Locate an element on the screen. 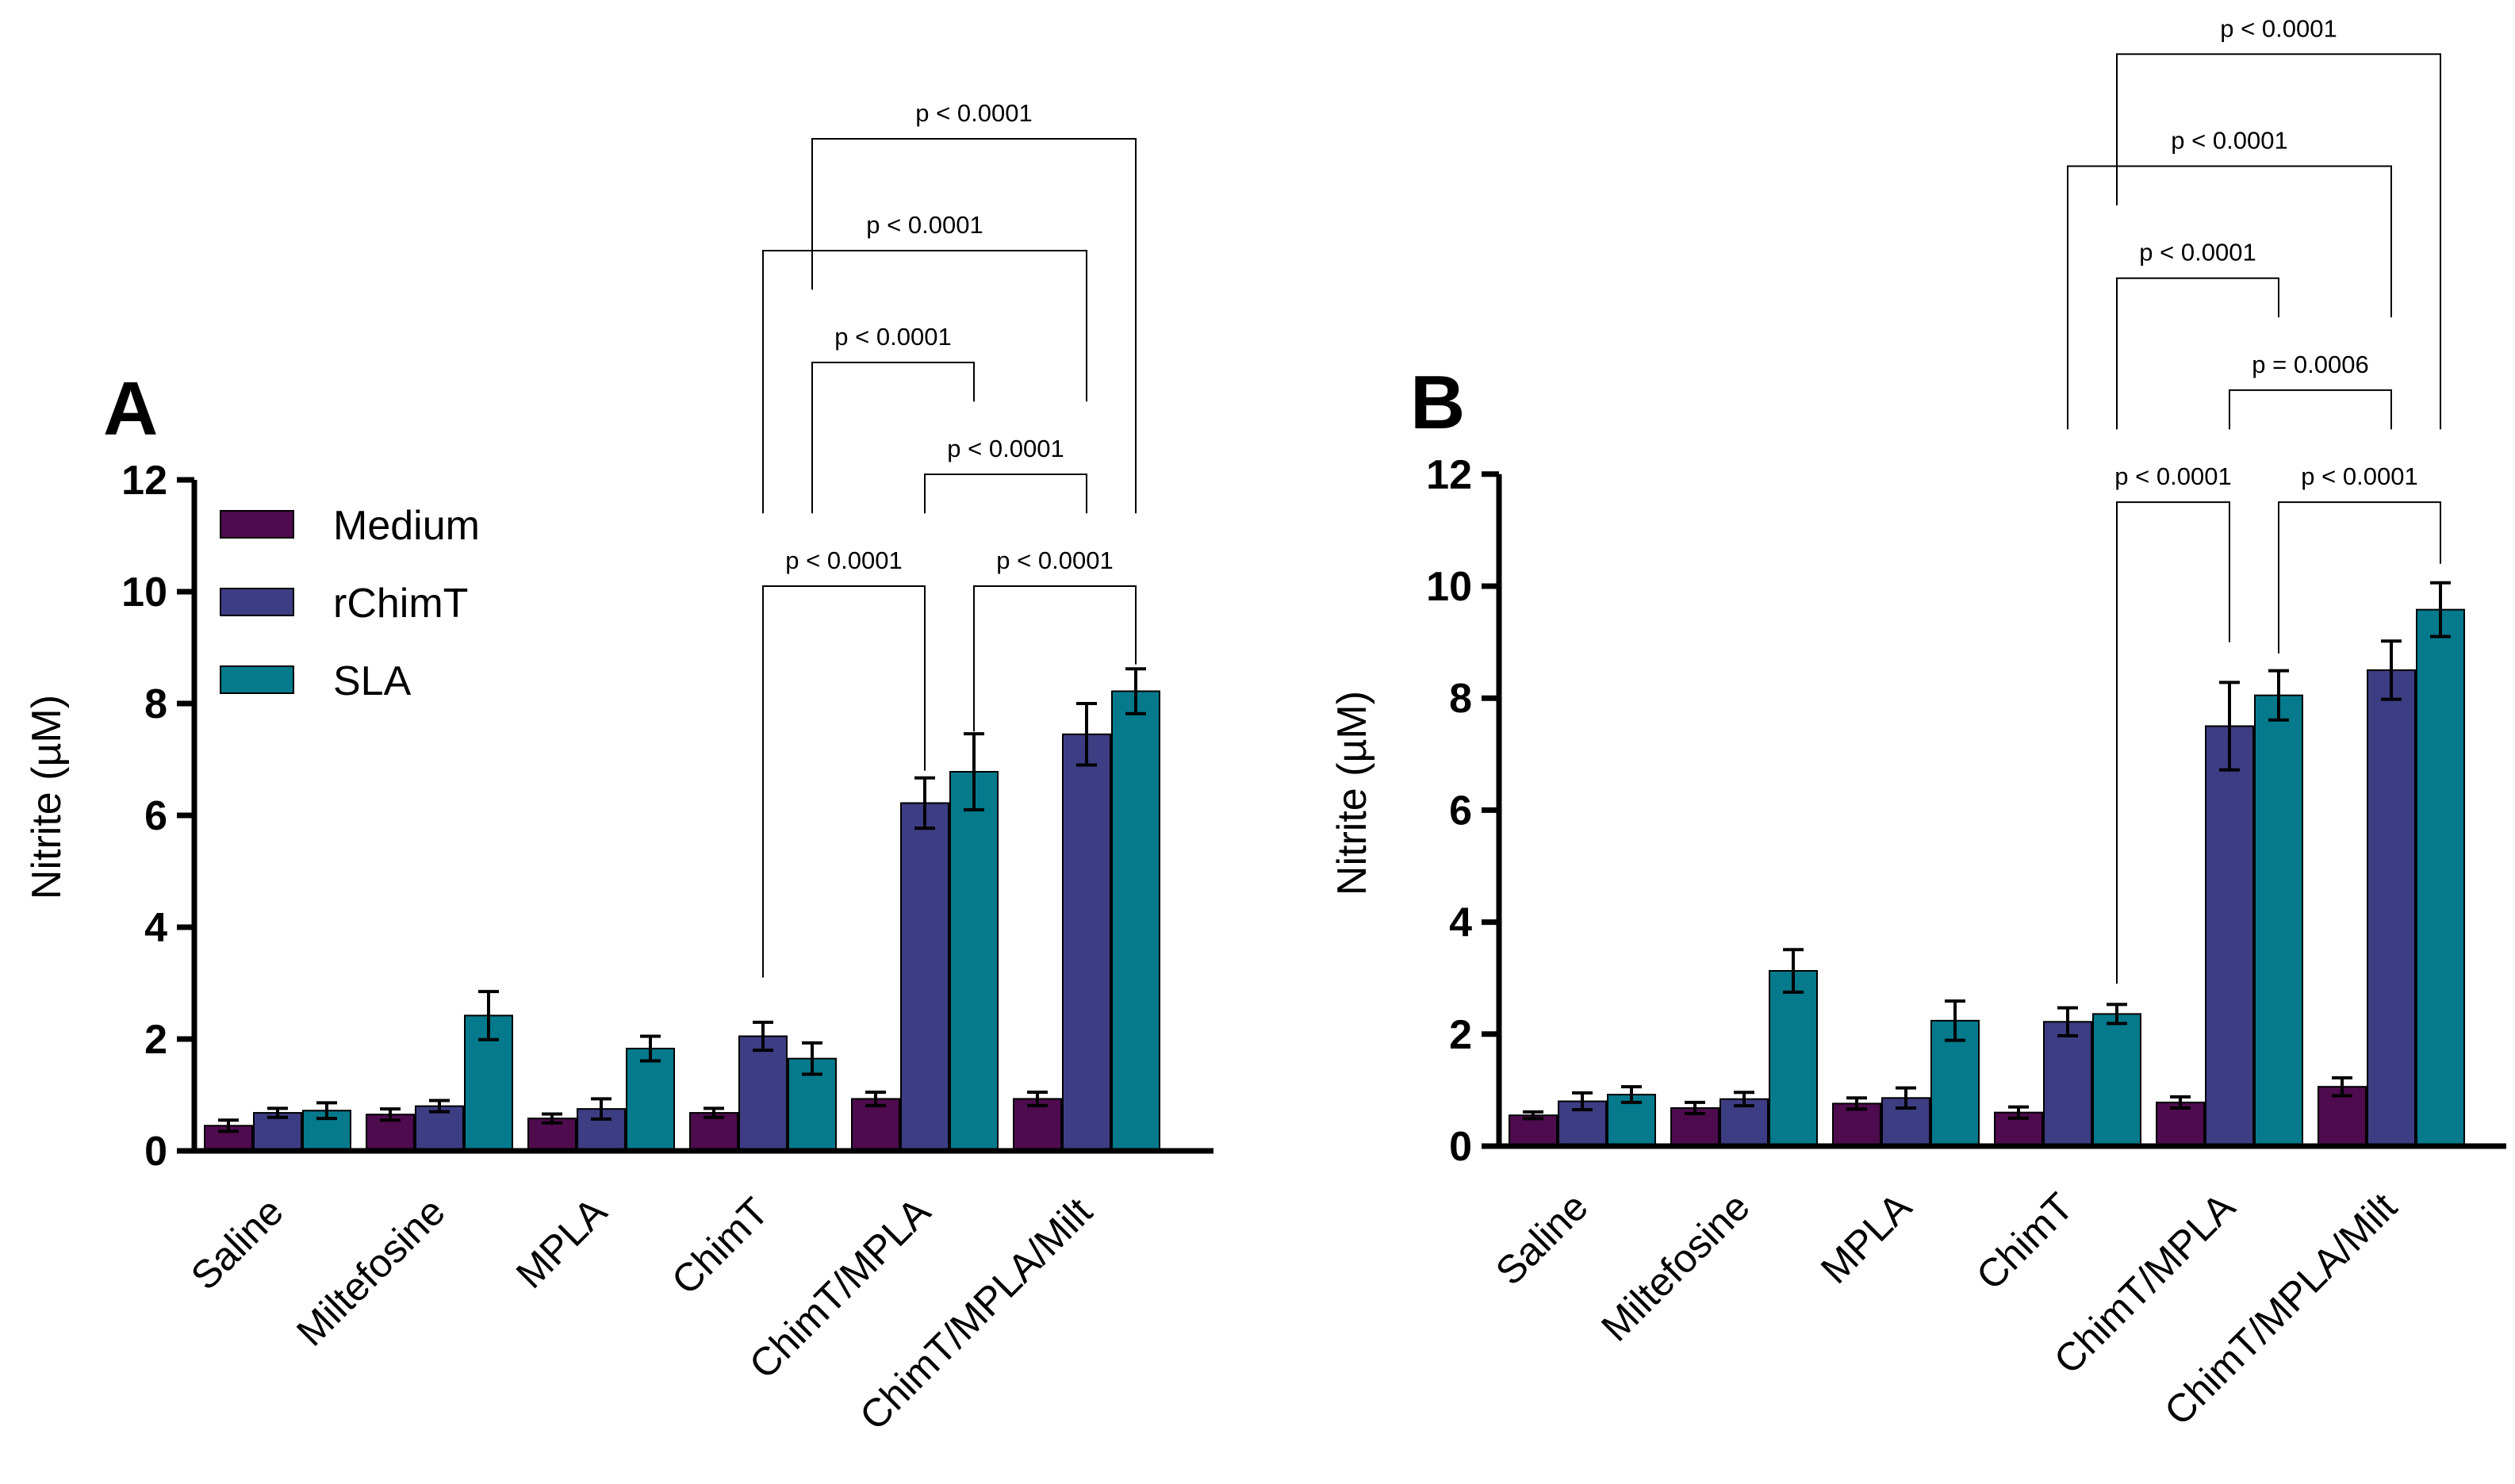  bar-saline-rchimt is located at coordinates (277, 1132).